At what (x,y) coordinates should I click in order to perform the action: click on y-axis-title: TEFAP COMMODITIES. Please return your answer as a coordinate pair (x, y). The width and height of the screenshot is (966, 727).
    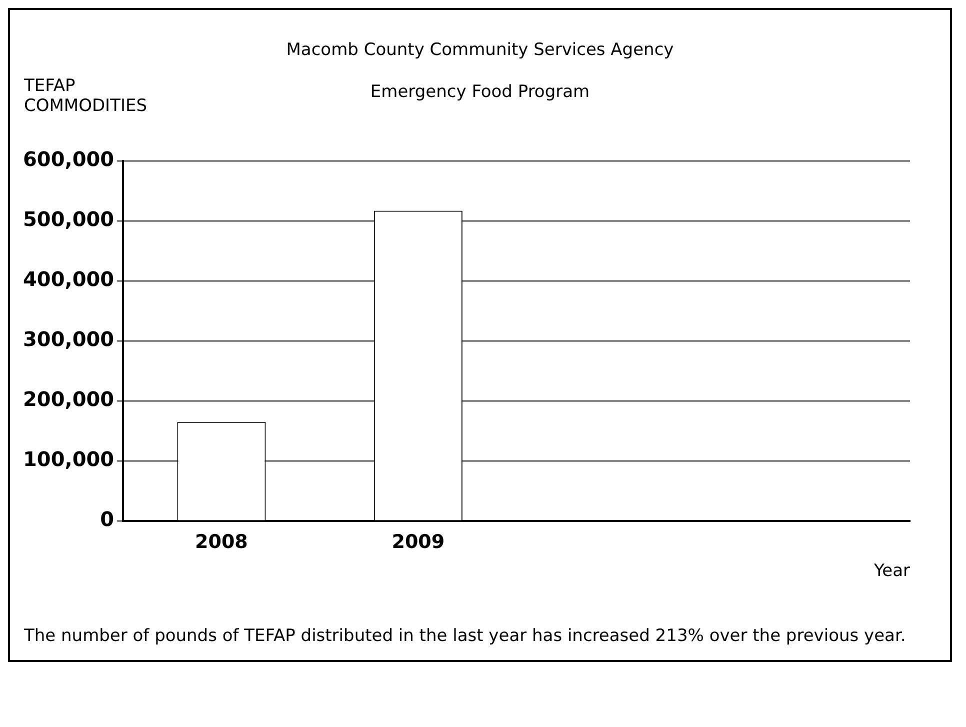
    Looking at the image, I should click on (86, 96).